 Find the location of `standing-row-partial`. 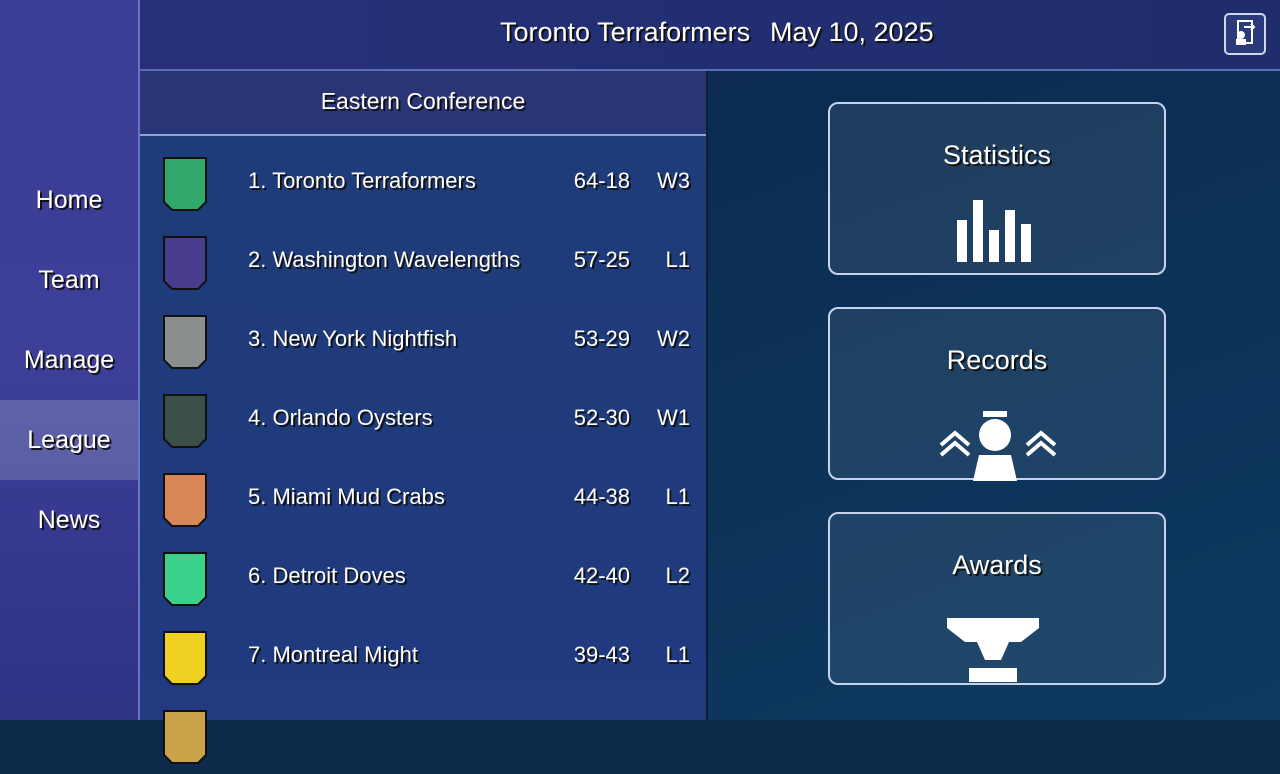

standing-row-partial is located at coordinates (420, 734).